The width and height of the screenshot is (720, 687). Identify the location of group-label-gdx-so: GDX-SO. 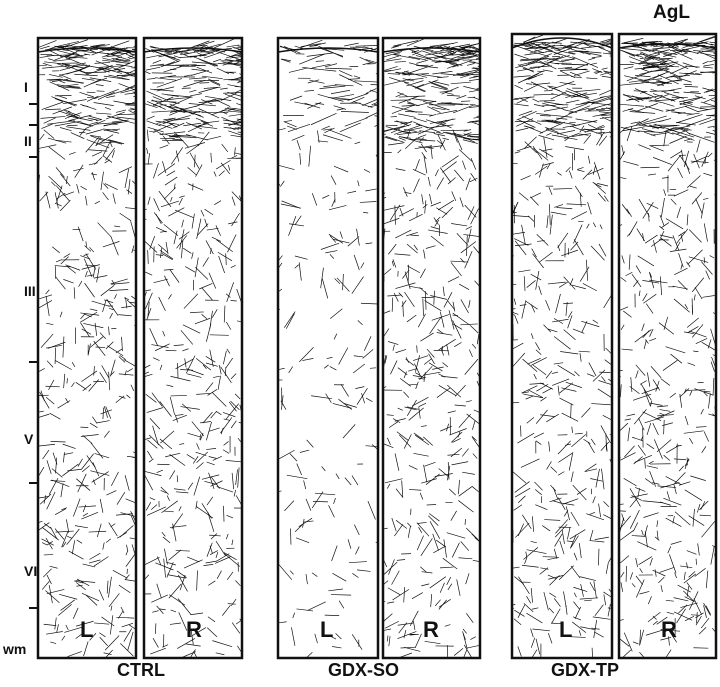
(364, 670).